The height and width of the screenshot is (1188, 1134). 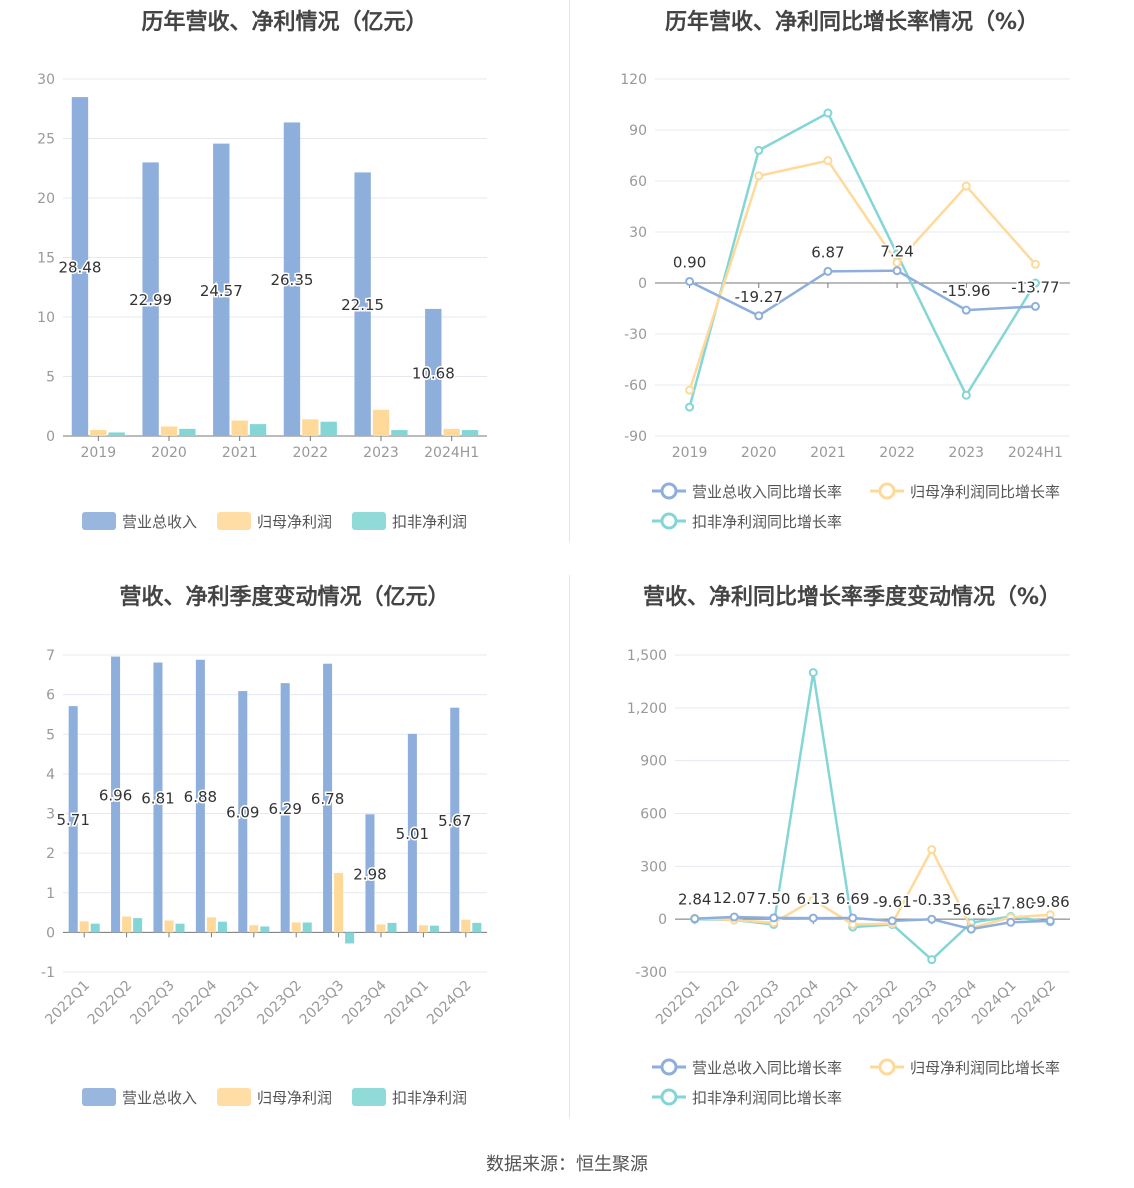 What do you see at coordinates (966, 453) in the screenshot?
I see `x-tick-label: 2023` at bounding box center [966, 453].